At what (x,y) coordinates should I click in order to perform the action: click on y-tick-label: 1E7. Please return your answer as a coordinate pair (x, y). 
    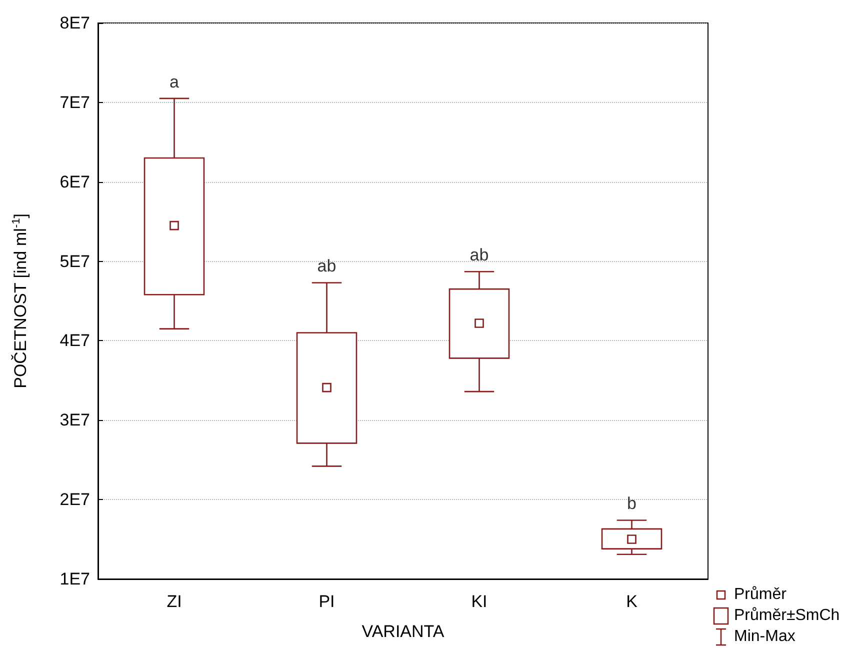
    Looking at the image, I should click on (75, 579).